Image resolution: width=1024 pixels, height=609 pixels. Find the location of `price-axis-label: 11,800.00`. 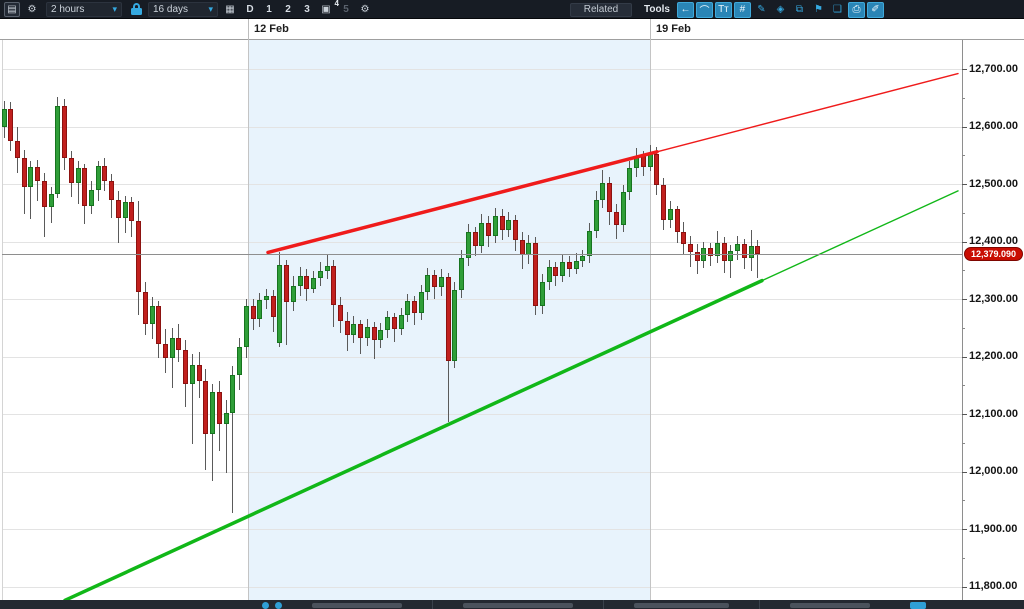

price-axis-label: 11,800.00 is located at coordinates (993, 586).